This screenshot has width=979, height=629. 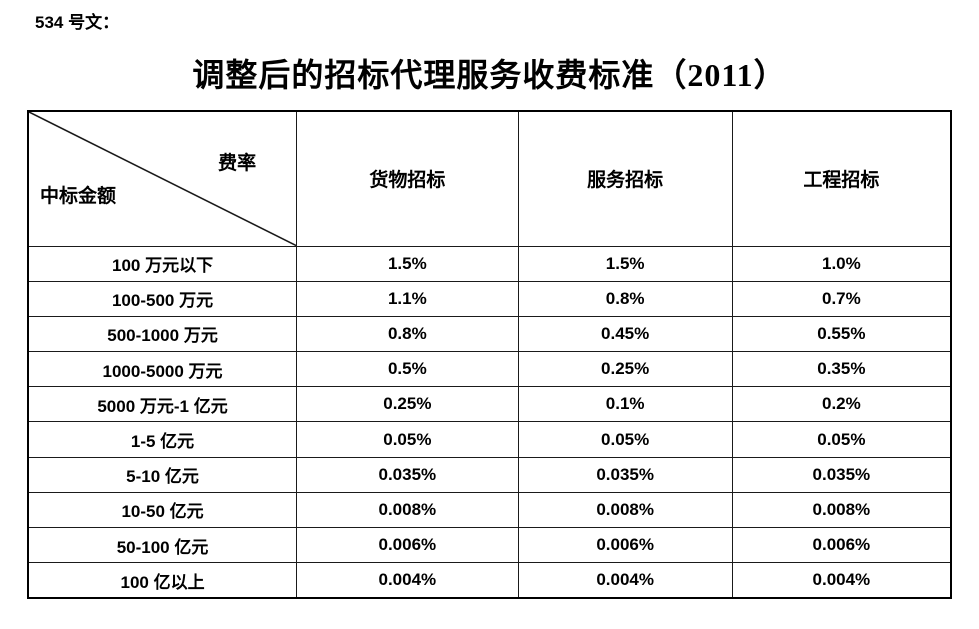 I want to click on table-row: 1000-5000 万元 0.5% 0.25% 0.35%, so click(x=489, y=369).